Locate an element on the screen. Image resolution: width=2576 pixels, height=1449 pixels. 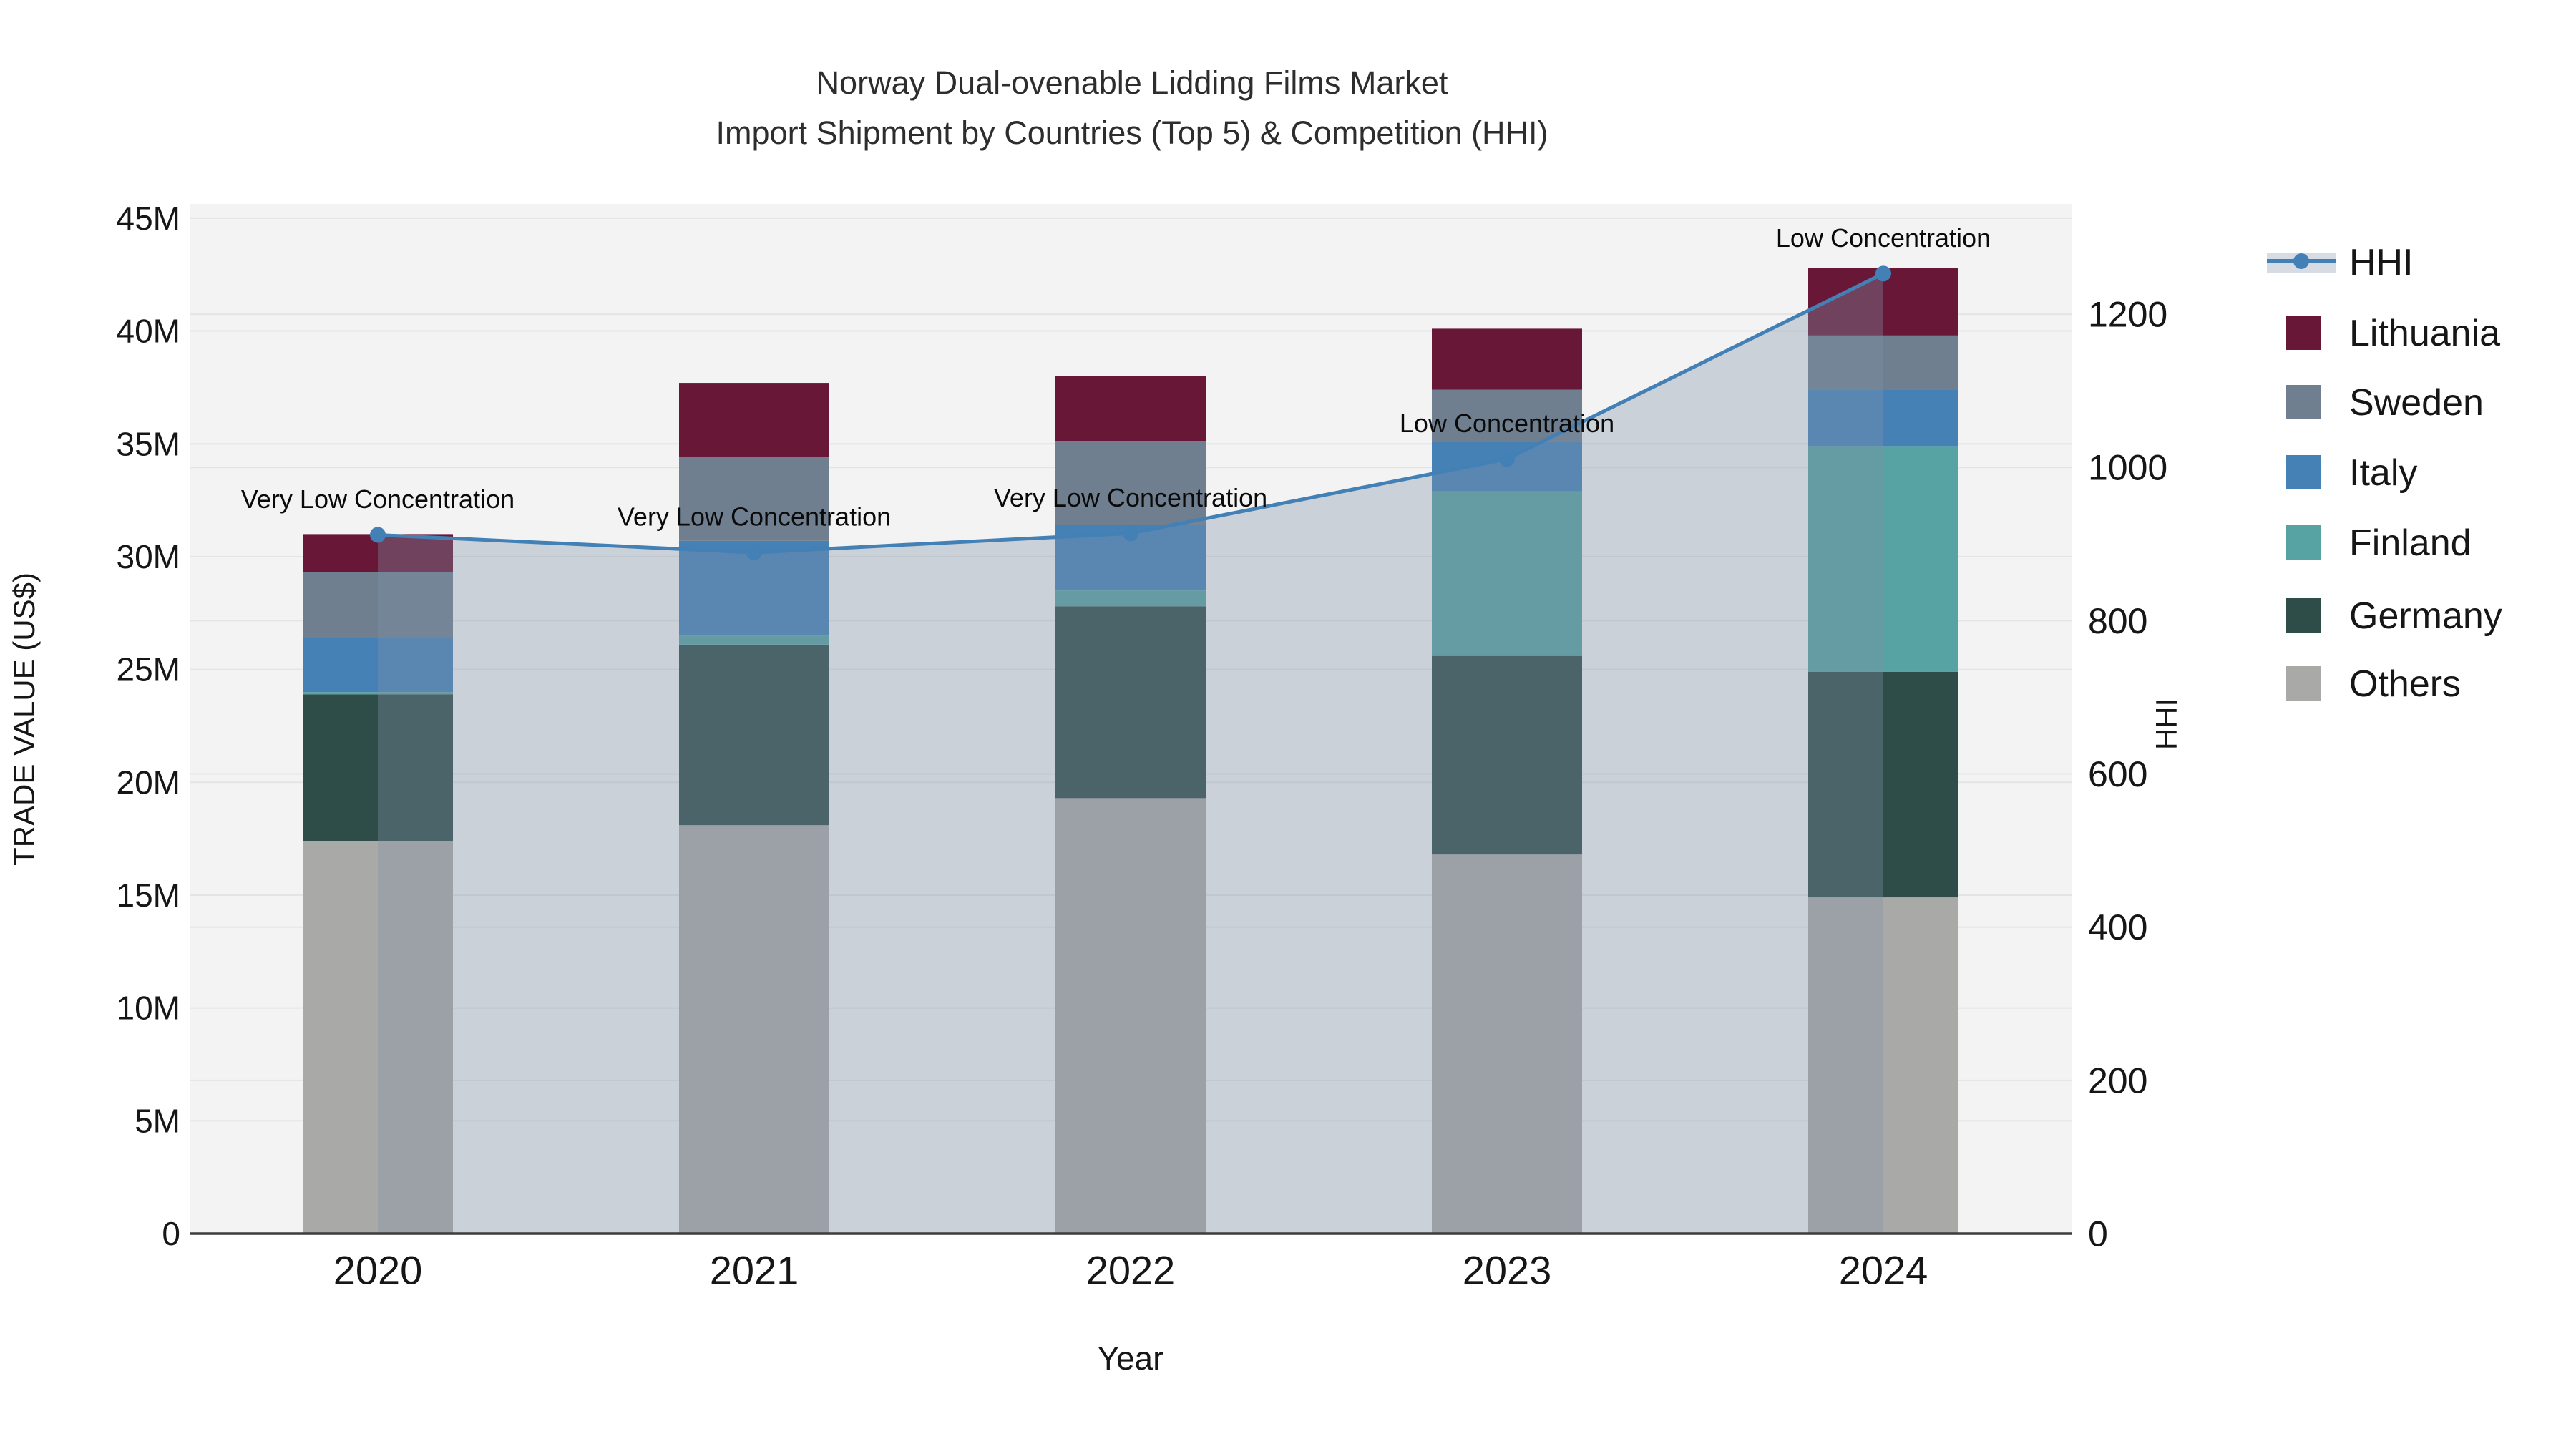
y-axis-tick-15M: 15M is located at coordinates (148, 895).